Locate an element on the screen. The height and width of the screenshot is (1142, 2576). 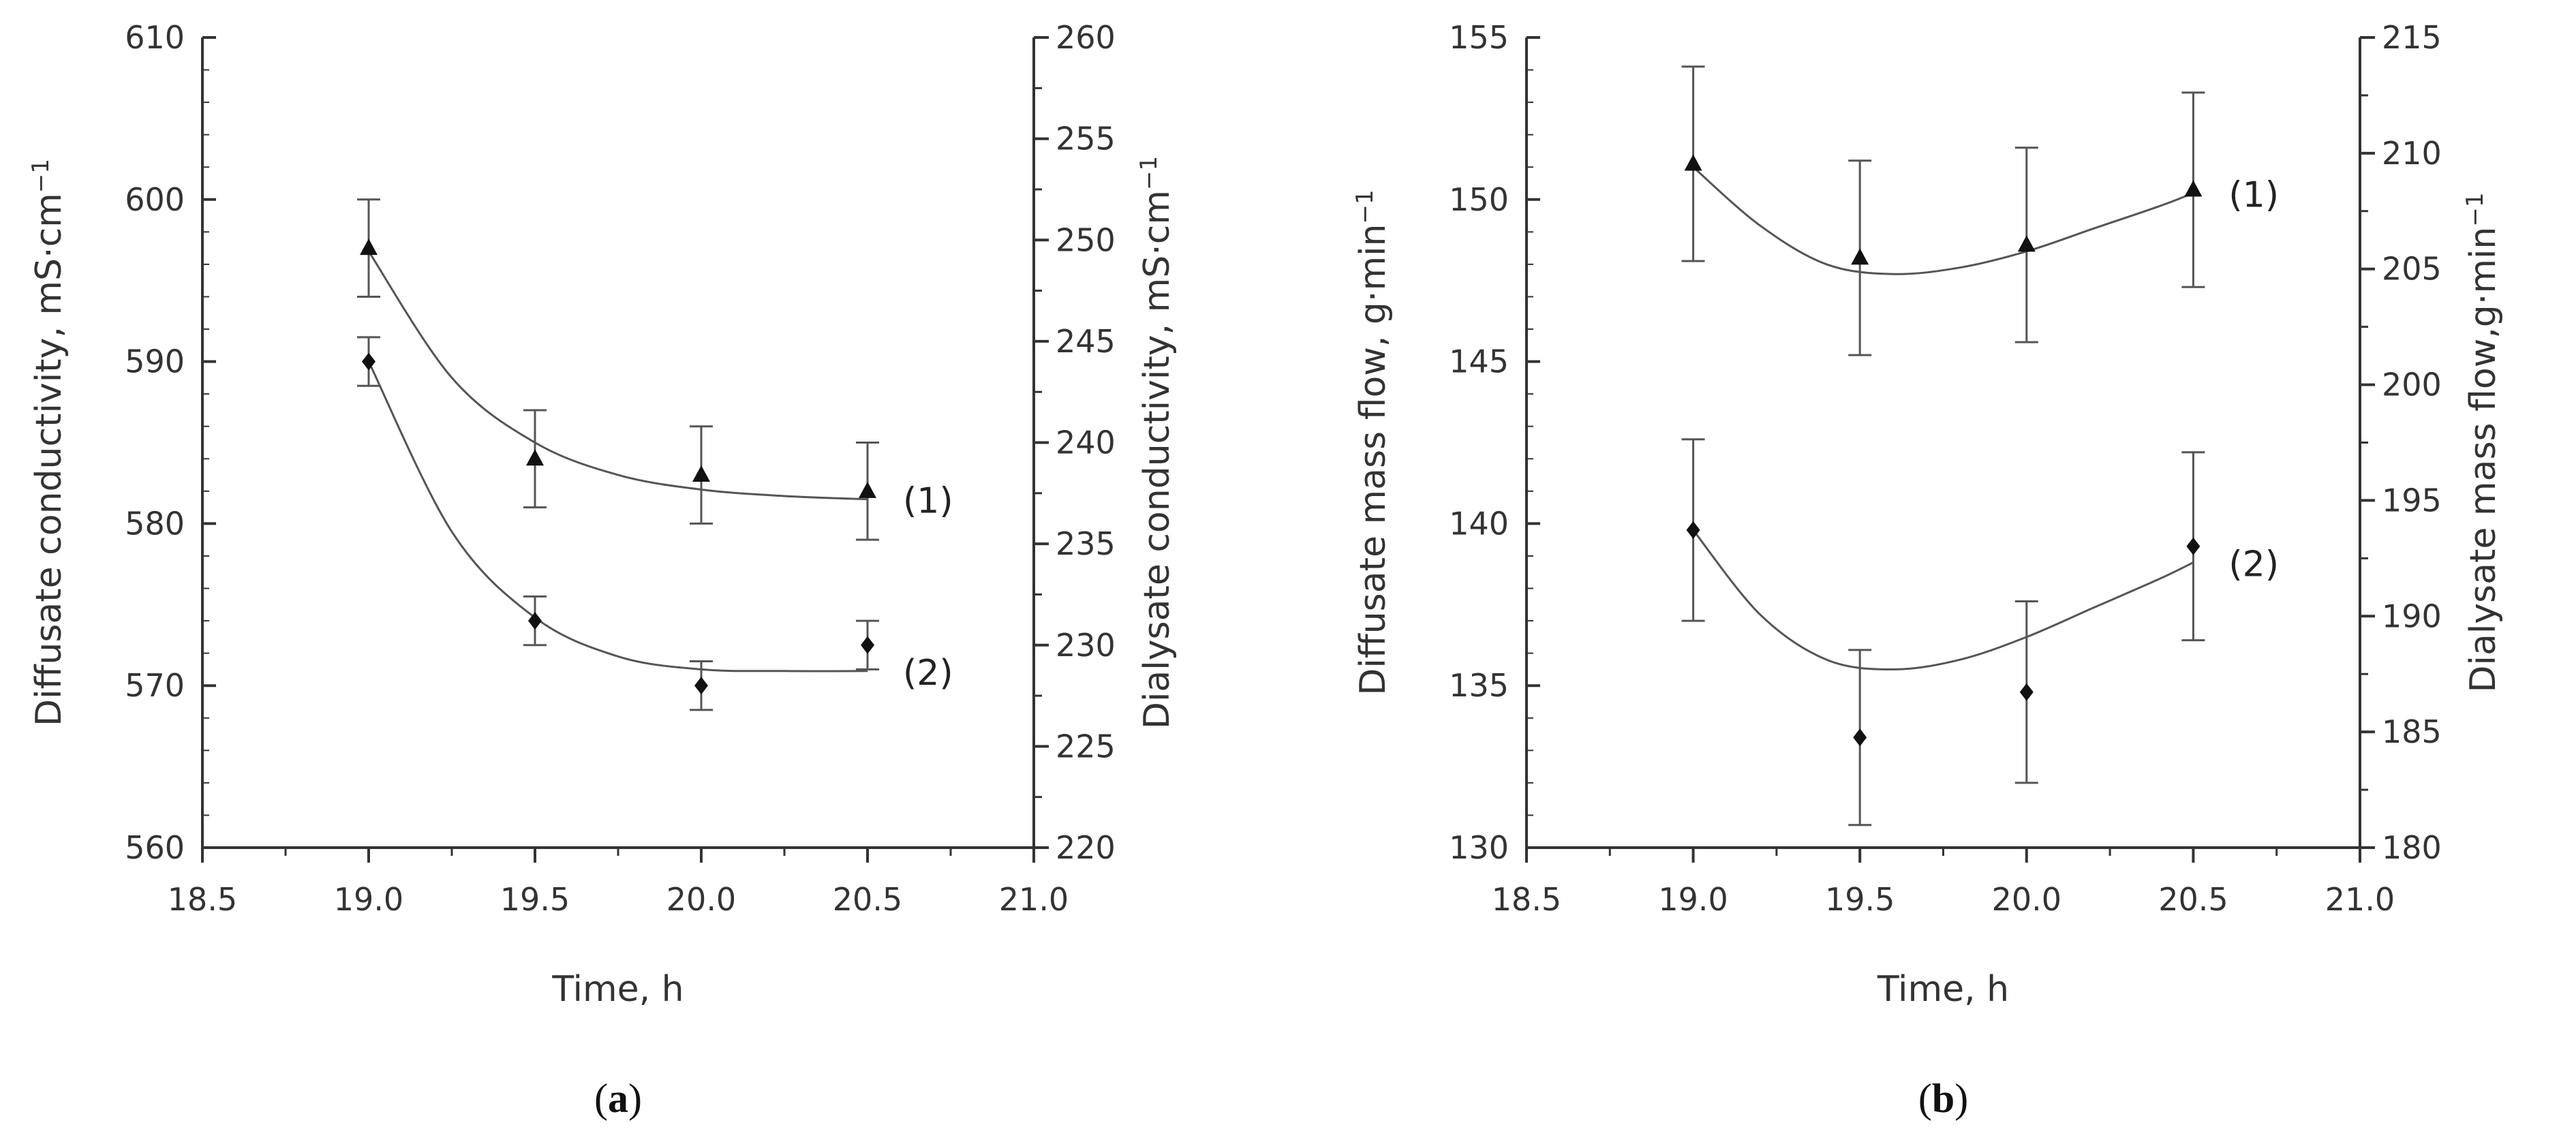
y-right-axis-title: Dialysate conductivity, mS·cm−1 is located at coordinates (1156, 442).